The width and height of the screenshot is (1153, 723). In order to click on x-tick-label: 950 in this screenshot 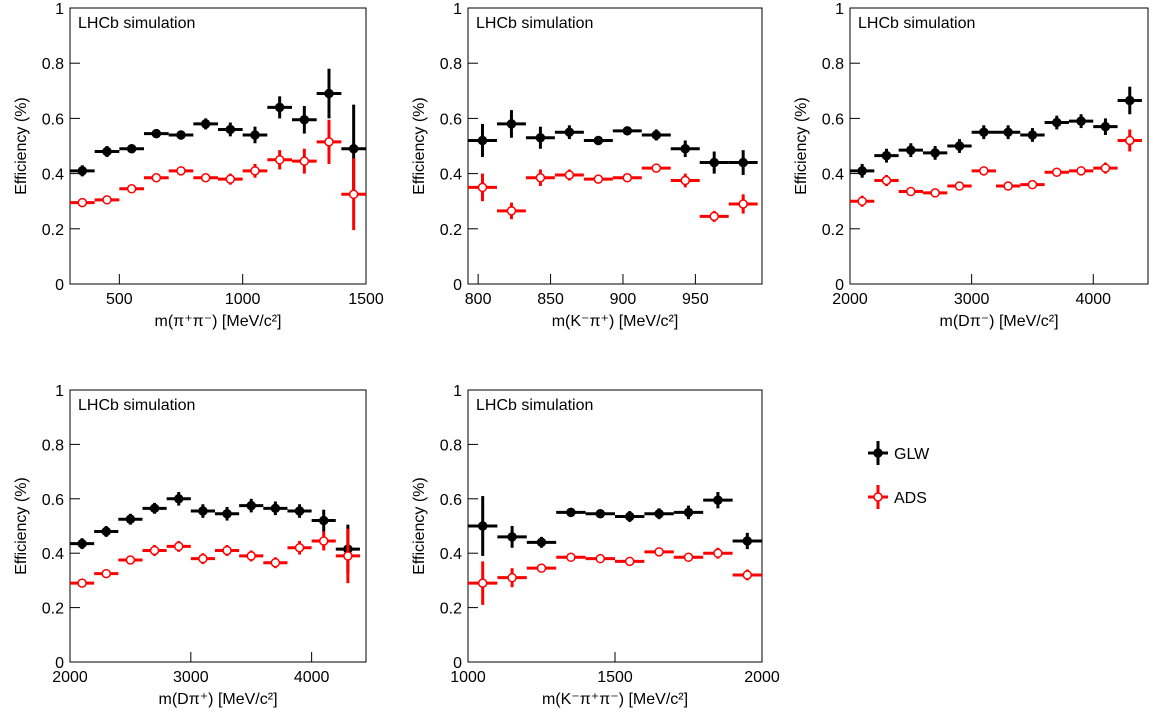, I will do `click(695, 299)`.